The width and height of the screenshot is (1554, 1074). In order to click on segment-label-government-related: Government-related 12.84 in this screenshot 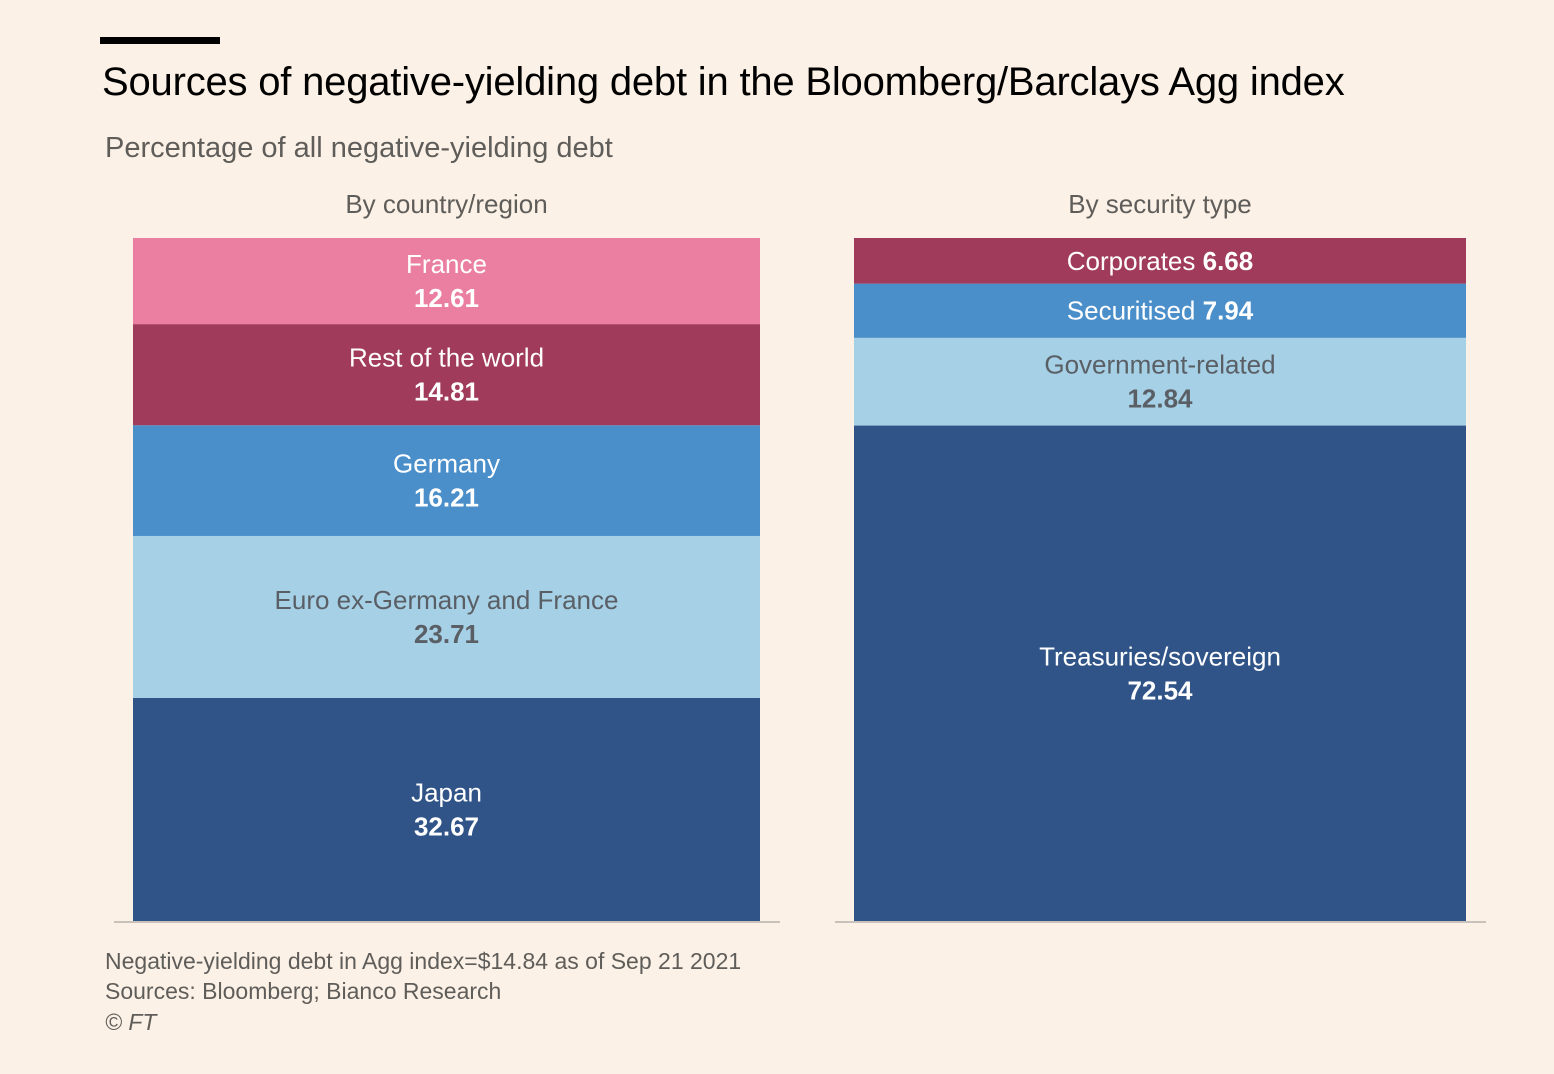, I will do `click(1159, 382)`.